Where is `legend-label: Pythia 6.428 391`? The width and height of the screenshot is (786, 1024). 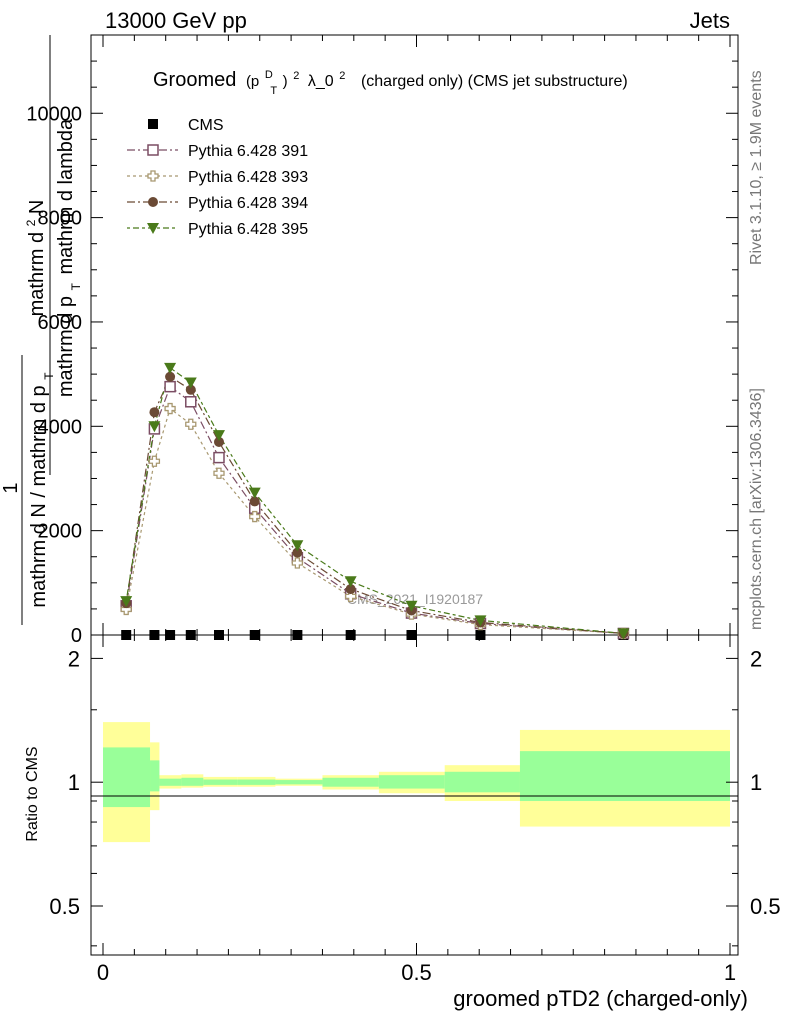
legend-label: Pythia 6.428 391 is located at coordinates (248, 151).